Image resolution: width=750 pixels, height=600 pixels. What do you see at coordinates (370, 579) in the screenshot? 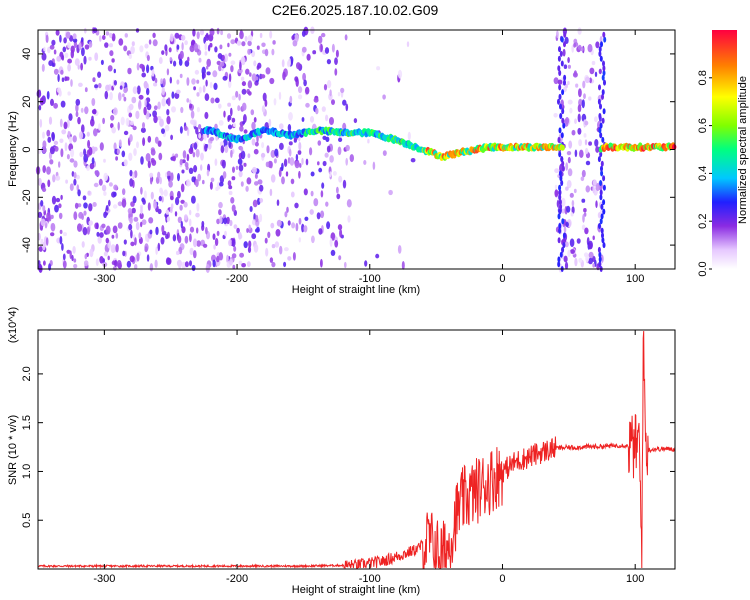
I see `snr-xtick-label: -100` at bounding box center [370, 579].